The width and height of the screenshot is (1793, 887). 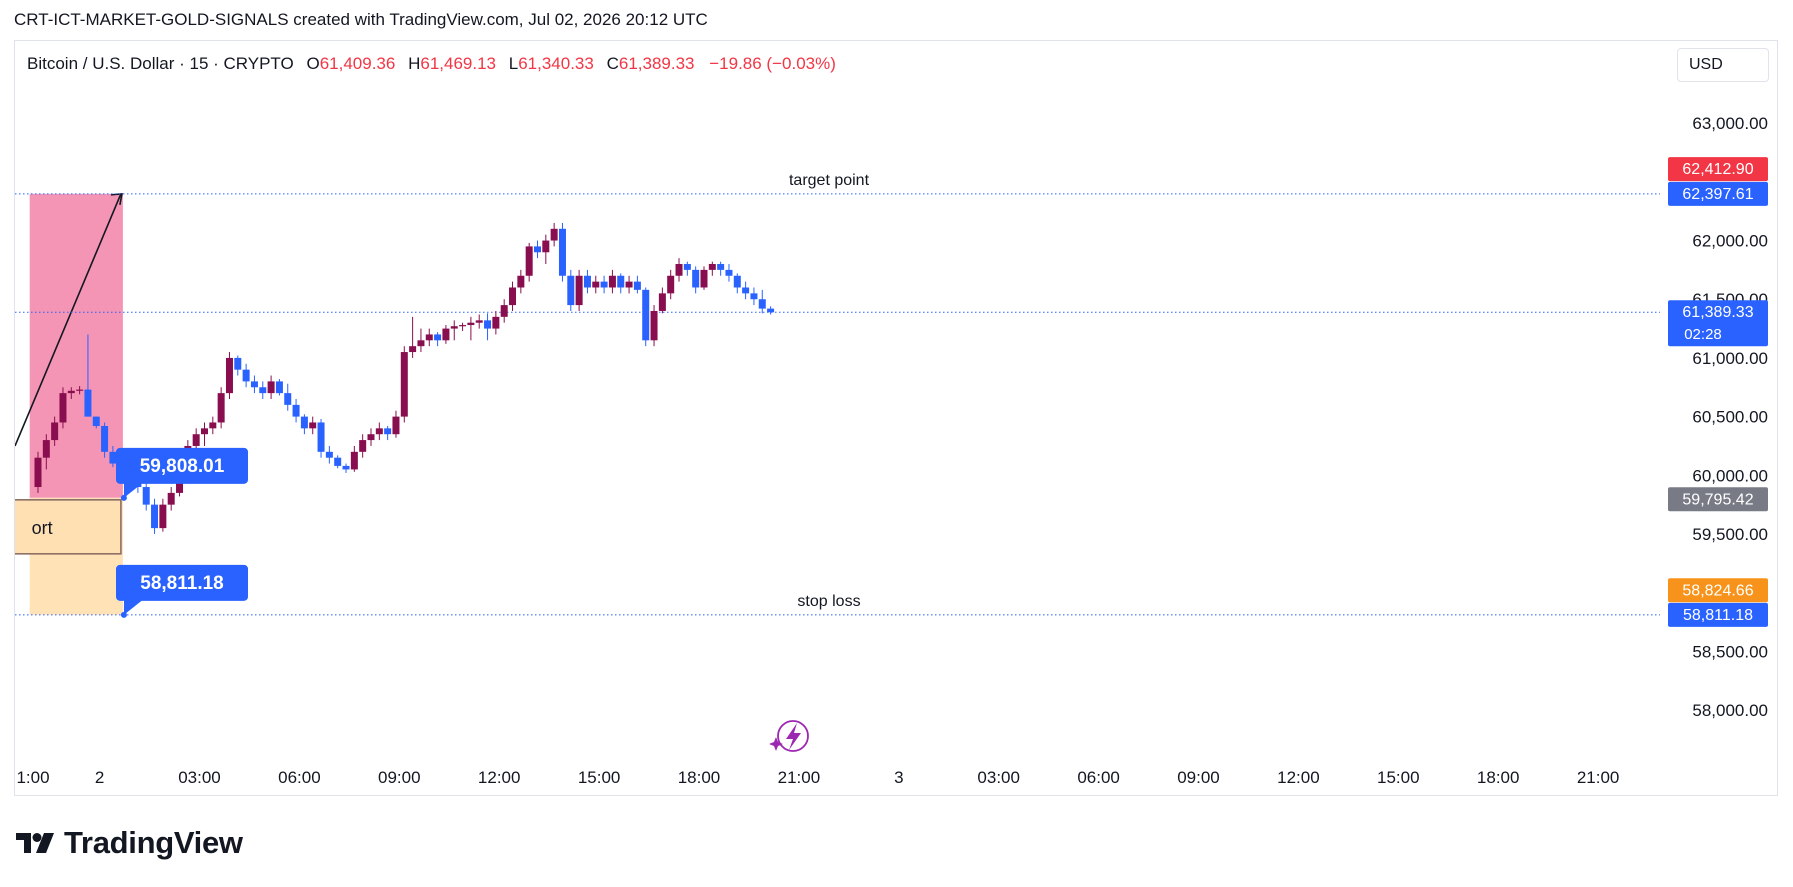 What do you see at coordinates (1718, 323) in the screenshot?
I see `price-label-2: 61,389.33 02:28` at bounding box center [1718, 323].